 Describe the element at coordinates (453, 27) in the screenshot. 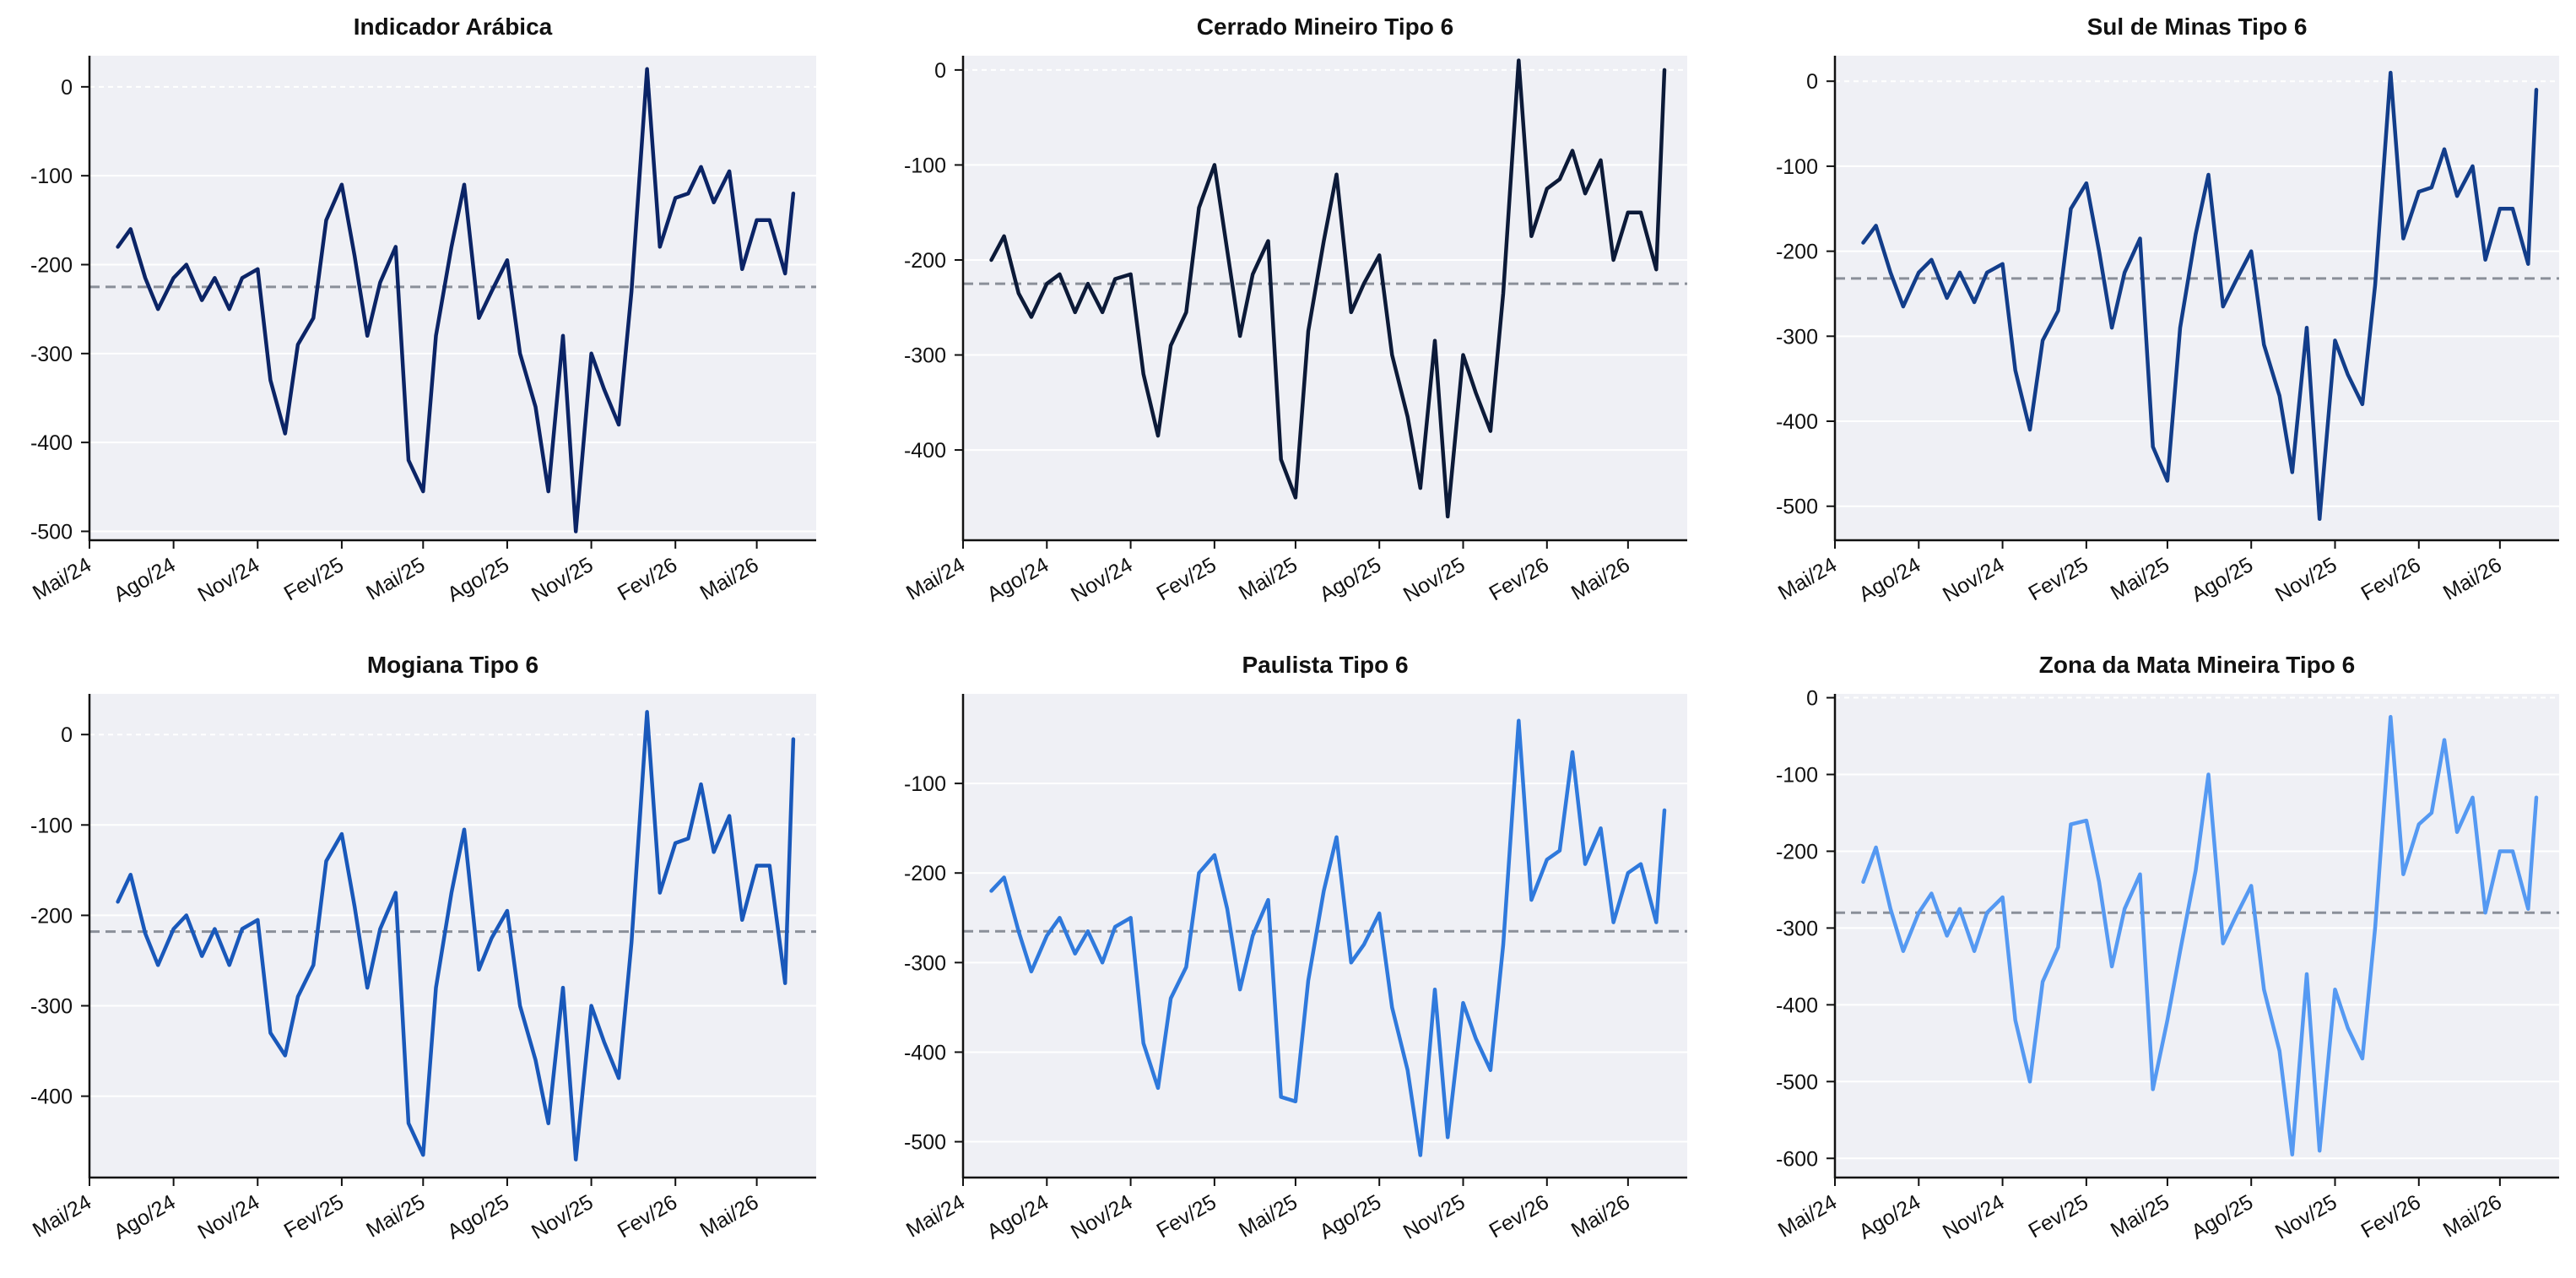

I see `chart-title: Indicador Arábica` at that location.